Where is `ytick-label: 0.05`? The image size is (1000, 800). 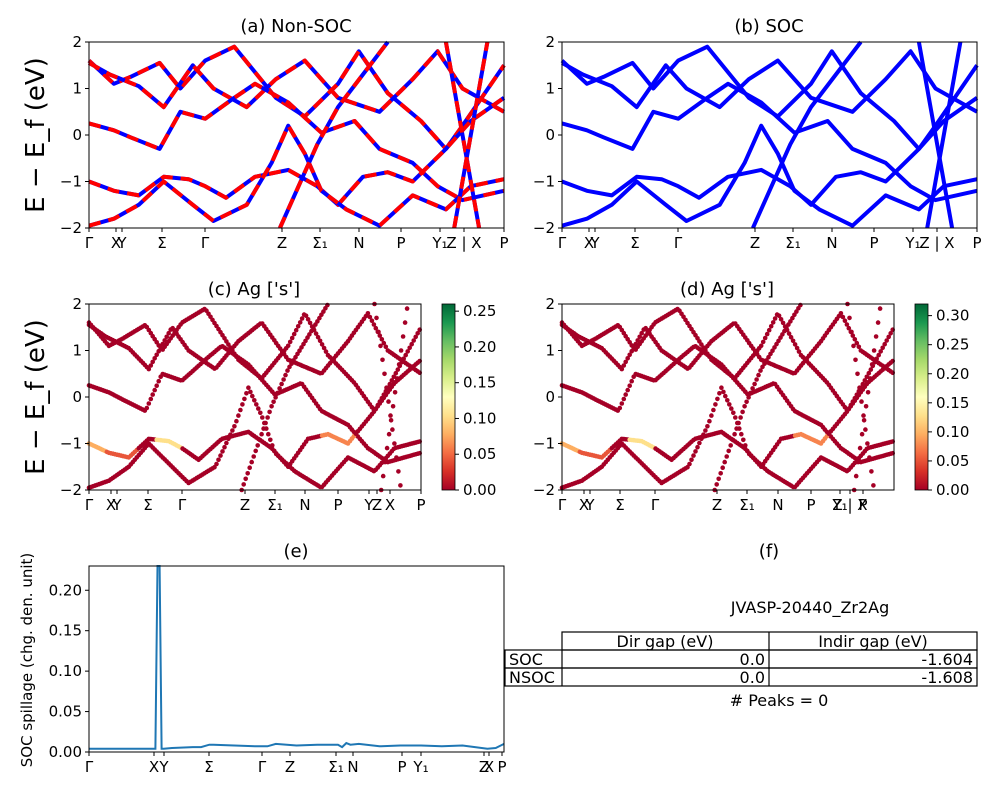 ytick-label: 0.05 is located at coordinates (65, 712).